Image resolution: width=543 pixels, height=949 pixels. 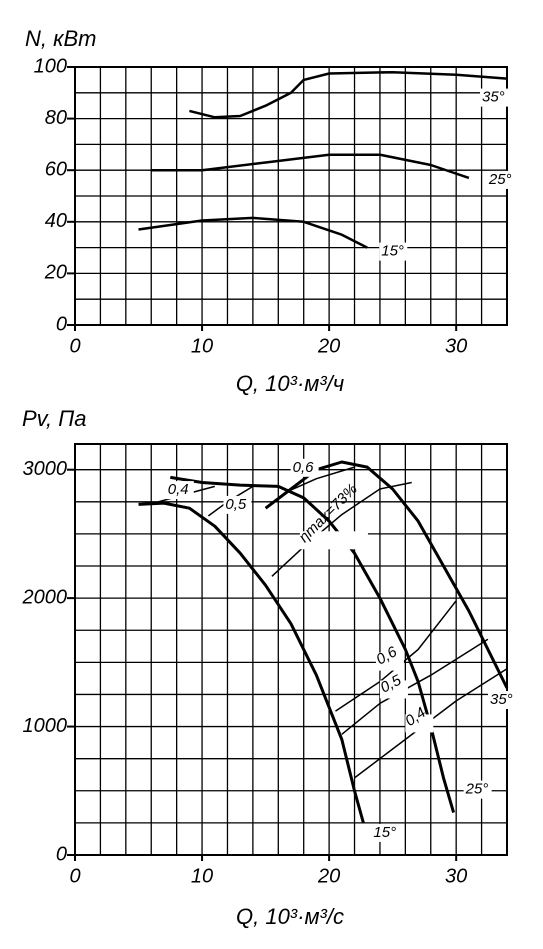 What do you see at coordinates (54, 418) in the screenshot?
I see `y-axis-title: Pv, Па` at bounding box center [54, 418].